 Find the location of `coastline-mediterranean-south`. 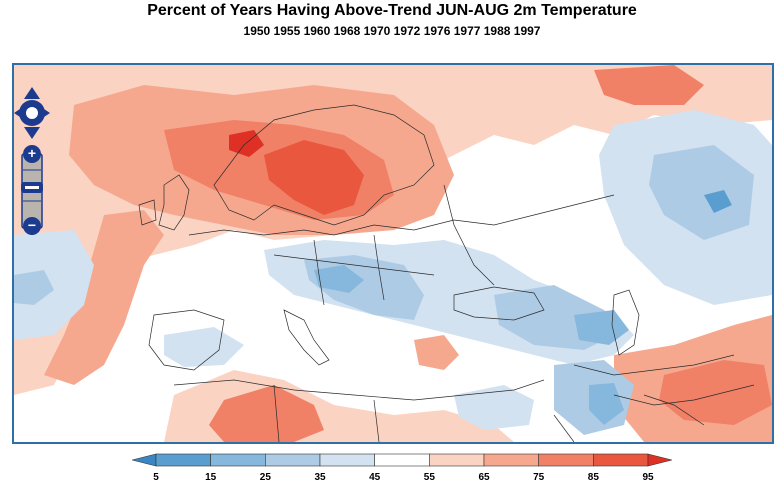

coastline-mediterranean-south is located at coordinates (359, 390).